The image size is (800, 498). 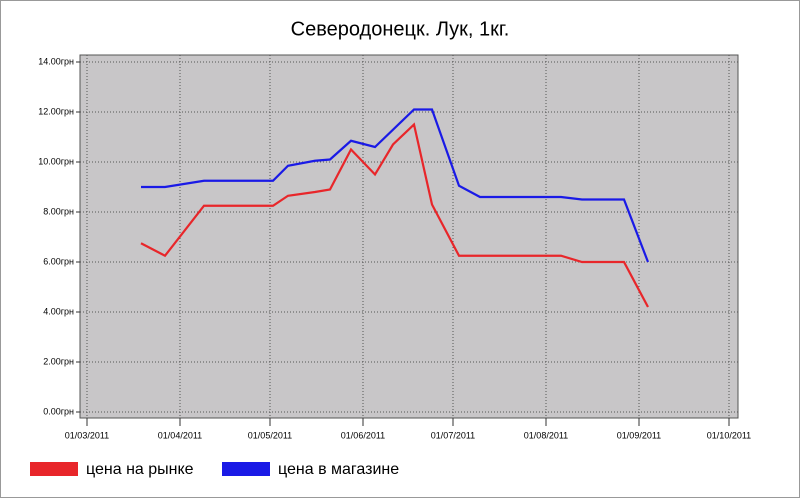 What do you see at coordinates (270, 435) in the screenshot?
I see `x-tick-label: 01/05/2011` at bounding box center [270, 435].